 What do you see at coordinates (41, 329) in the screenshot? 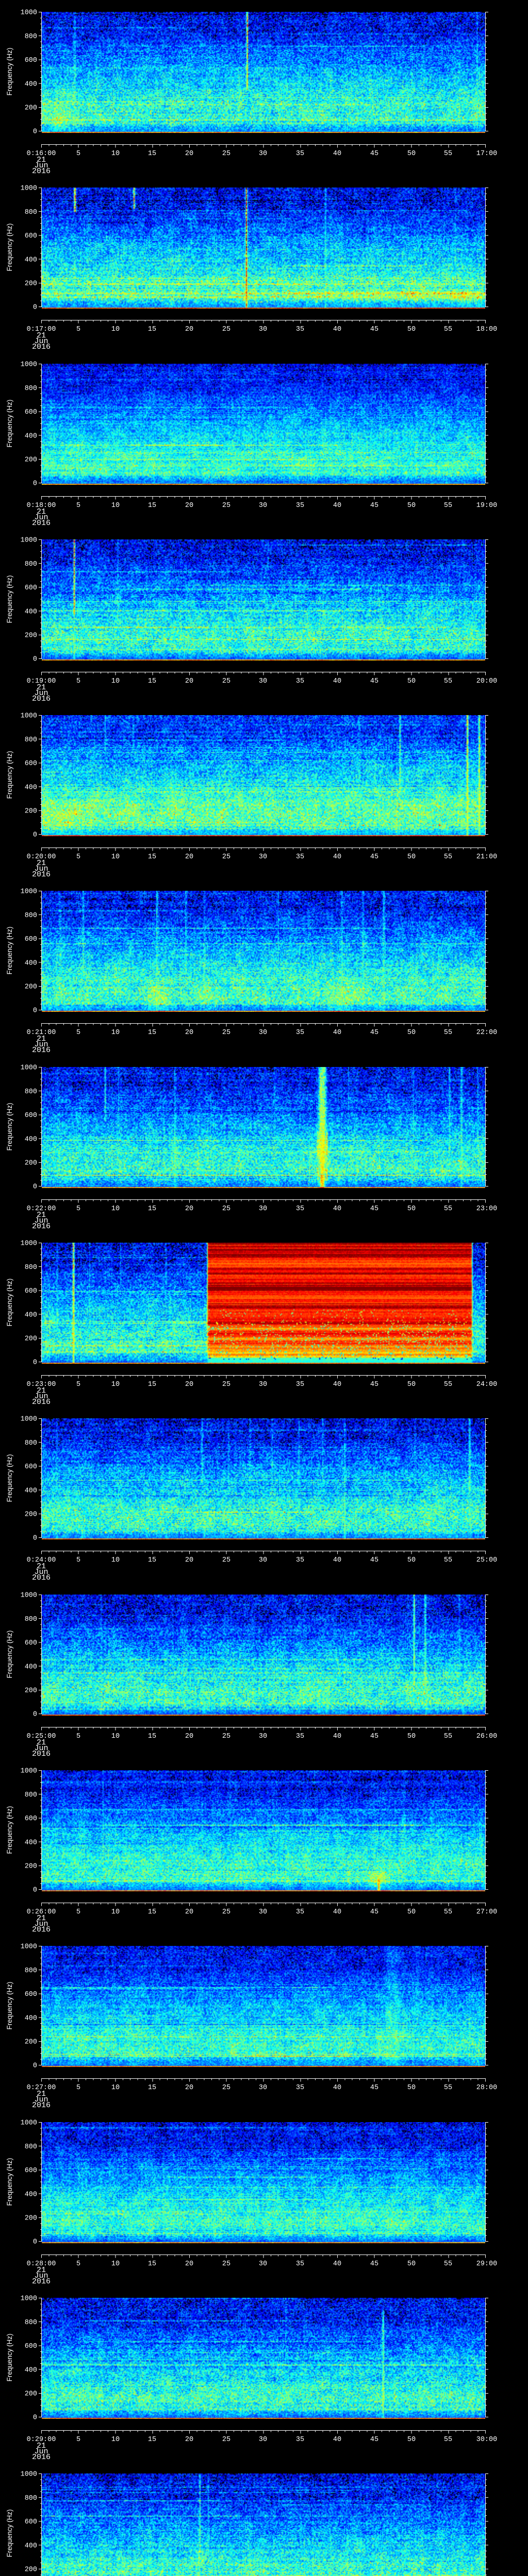
I see `svg-text: 0:17:00` at bounding box center [41, 329].